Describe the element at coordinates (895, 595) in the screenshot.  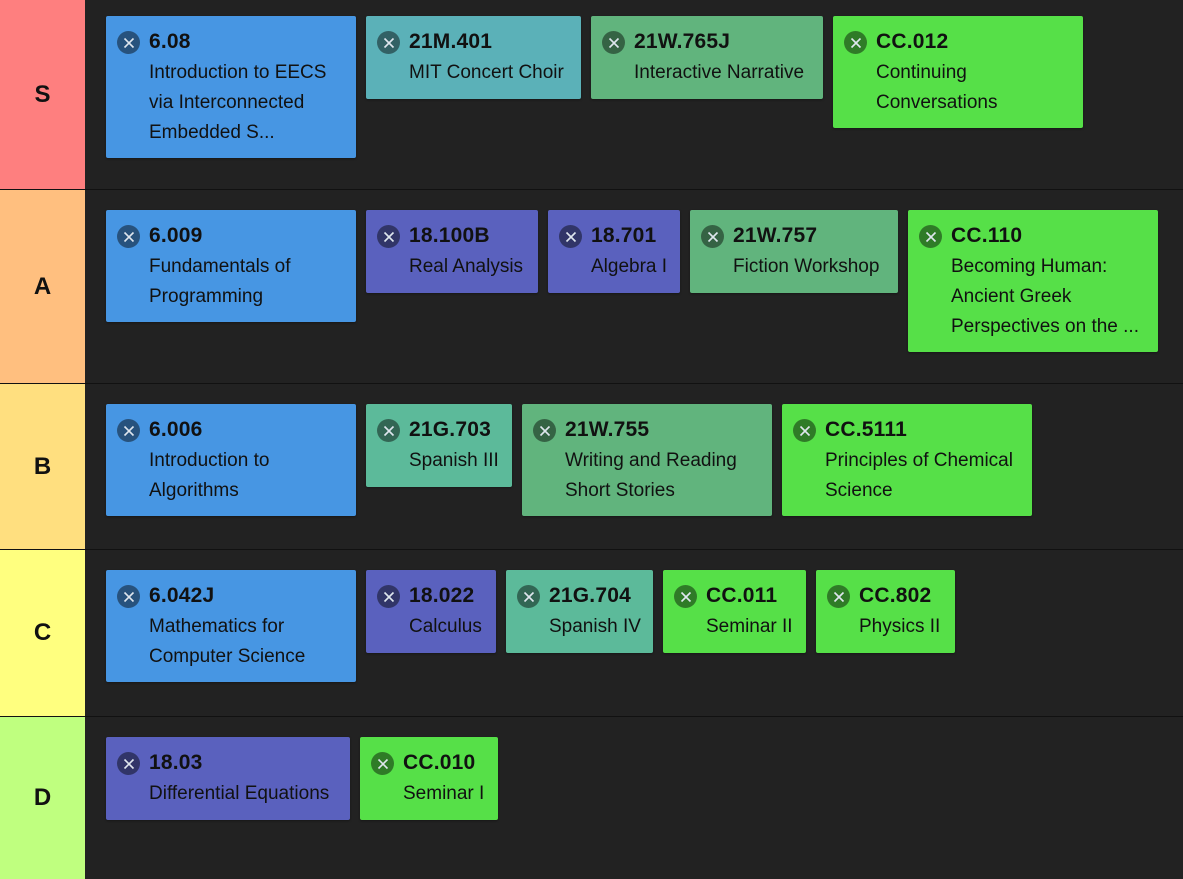
I see `course-code: CC.802` at that location.